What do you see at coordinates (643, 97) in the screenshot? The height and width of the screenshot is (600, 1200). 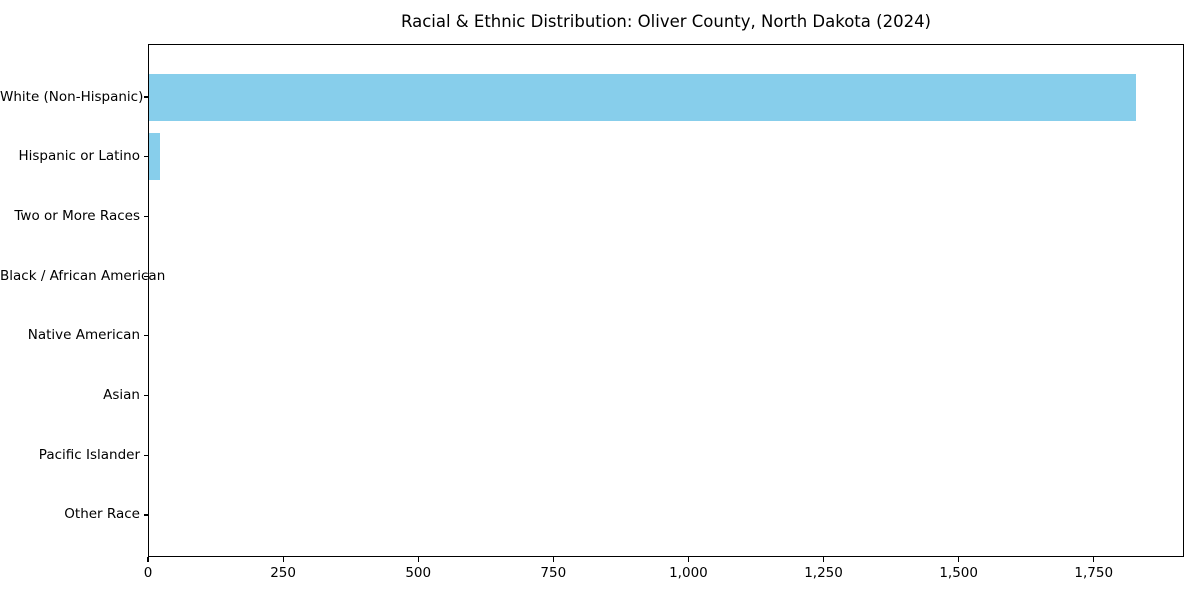 I see `bar-white-non-hispanic` at bounding box center [643, 97].